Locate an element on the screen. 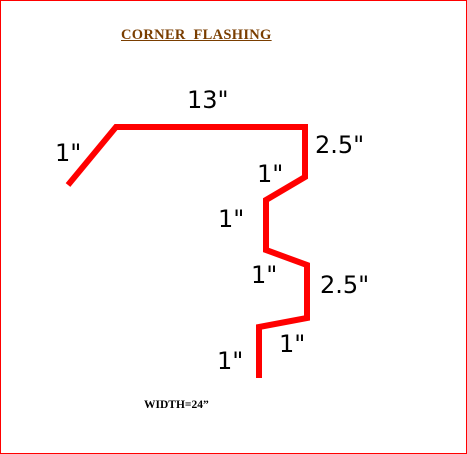 This screenshot has height=454, width=467. dim-jog-4: 1" is located at coordinates (292, 344).